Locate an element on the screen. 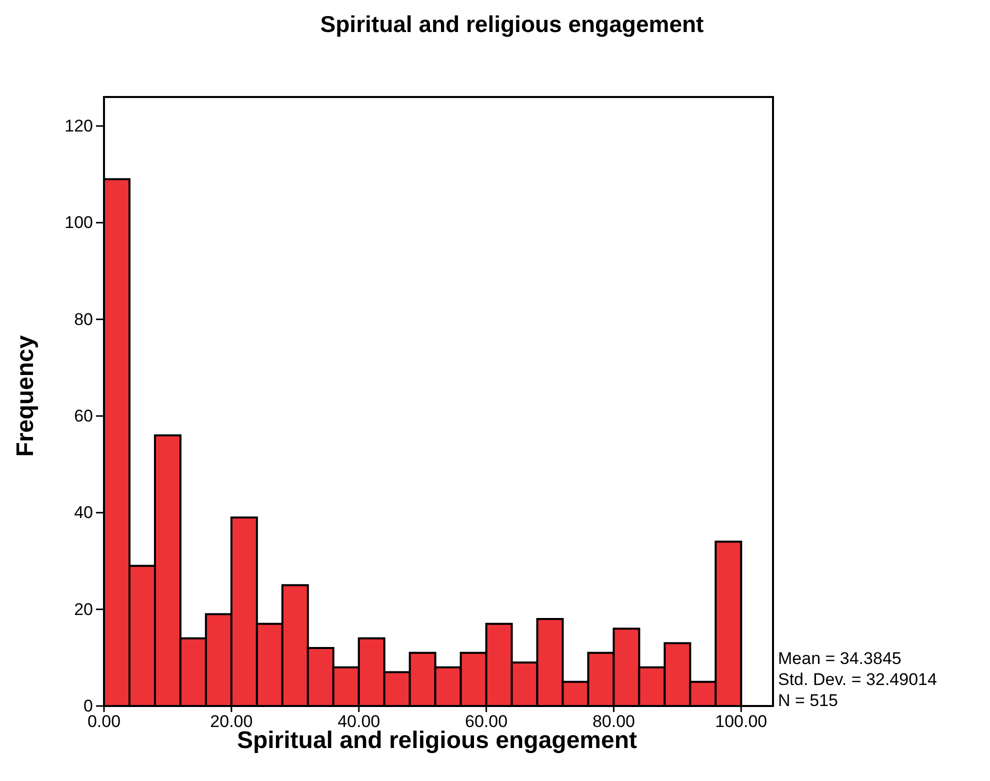  y-tick-label: 120 is located at coordinates (78, 126).